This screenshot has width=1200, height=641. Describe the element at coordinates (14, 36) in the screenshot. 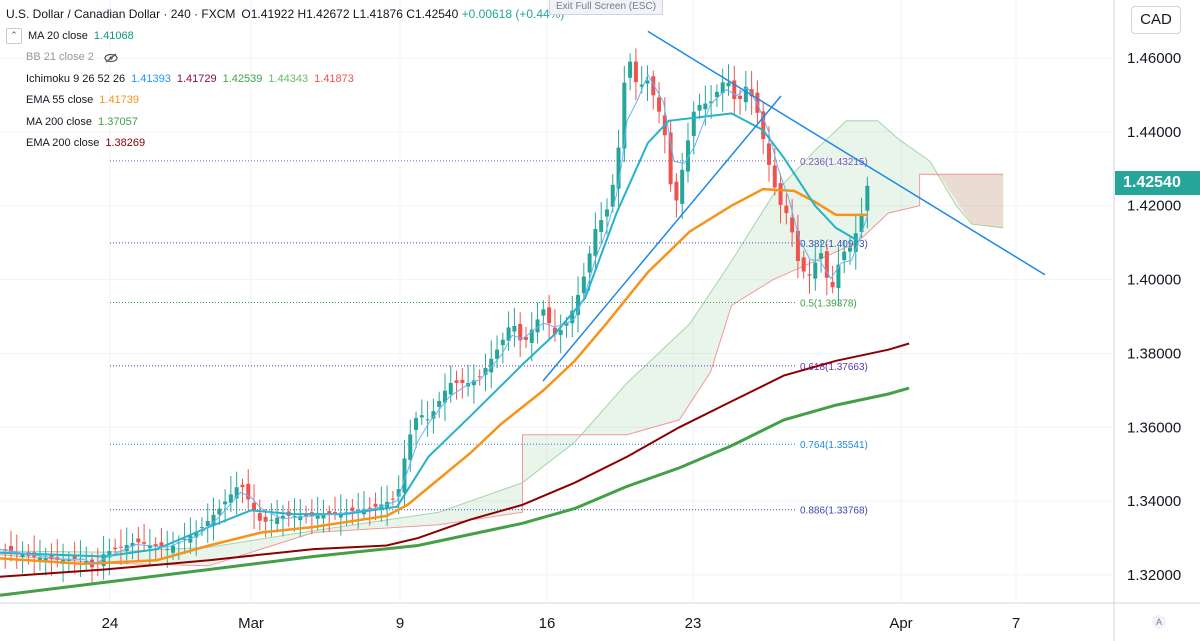

I see `collapse-legend-icon: ⌃` at that location.